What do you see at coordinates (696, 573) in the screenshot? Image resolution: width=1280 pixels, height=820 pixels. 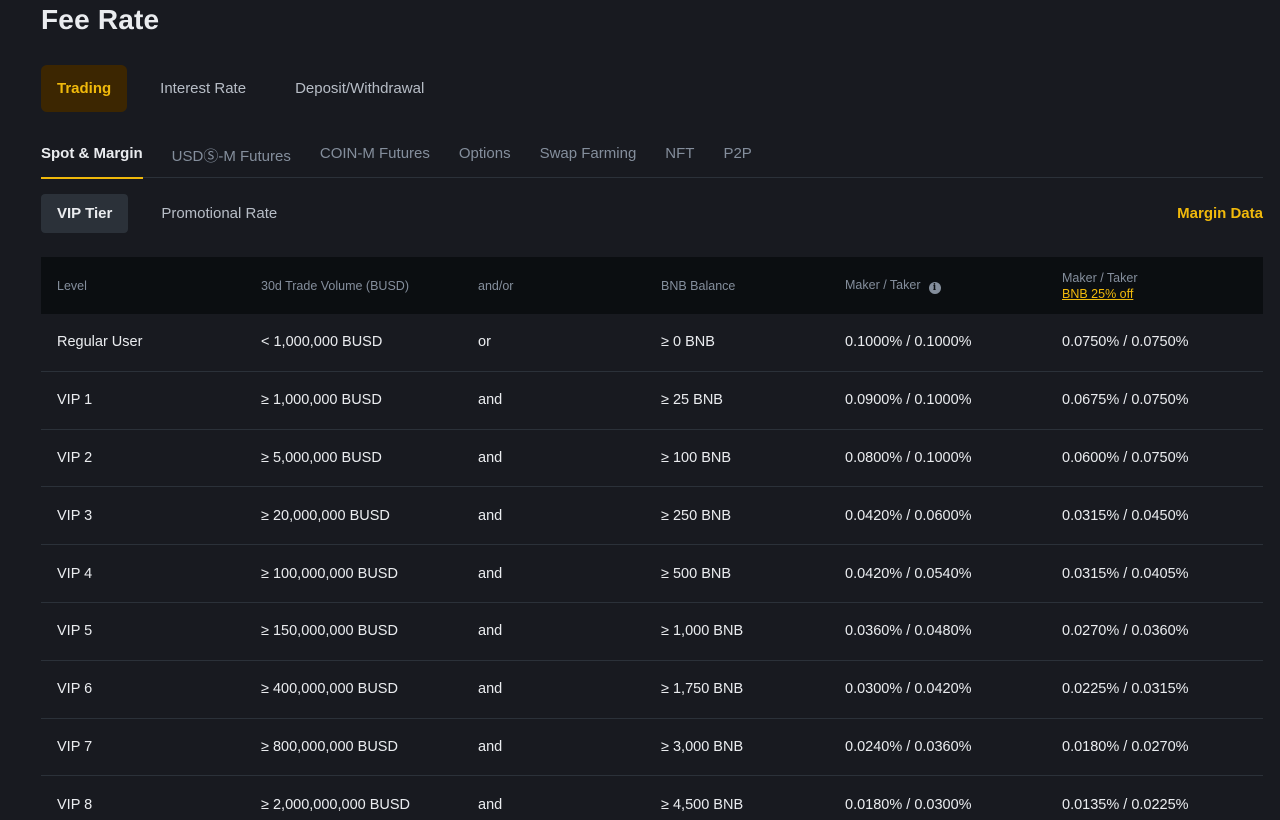 I see `cell-bnb-balance: ≥ 500 BNB` at bounding box center [696, 573].